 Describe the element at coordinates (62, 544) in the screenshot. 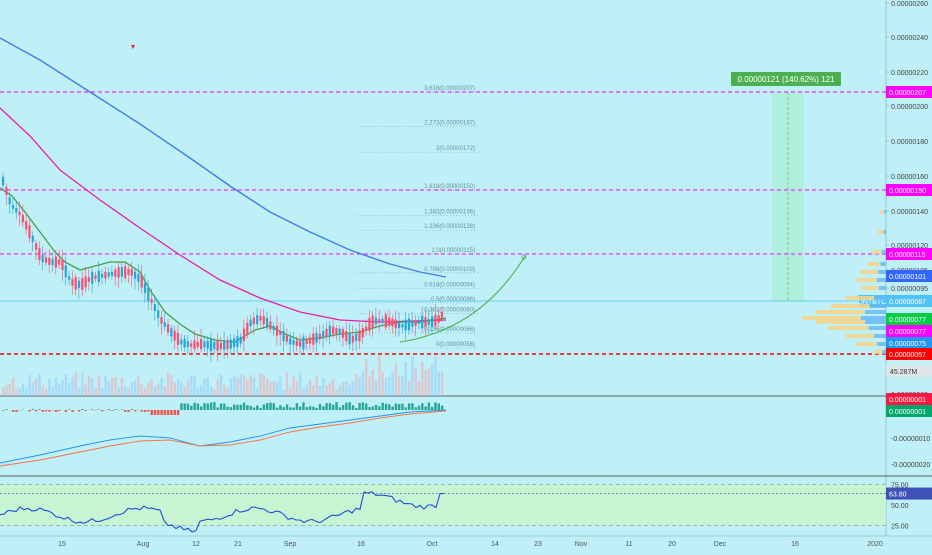

I see `time-axis-label: 15` at that location.